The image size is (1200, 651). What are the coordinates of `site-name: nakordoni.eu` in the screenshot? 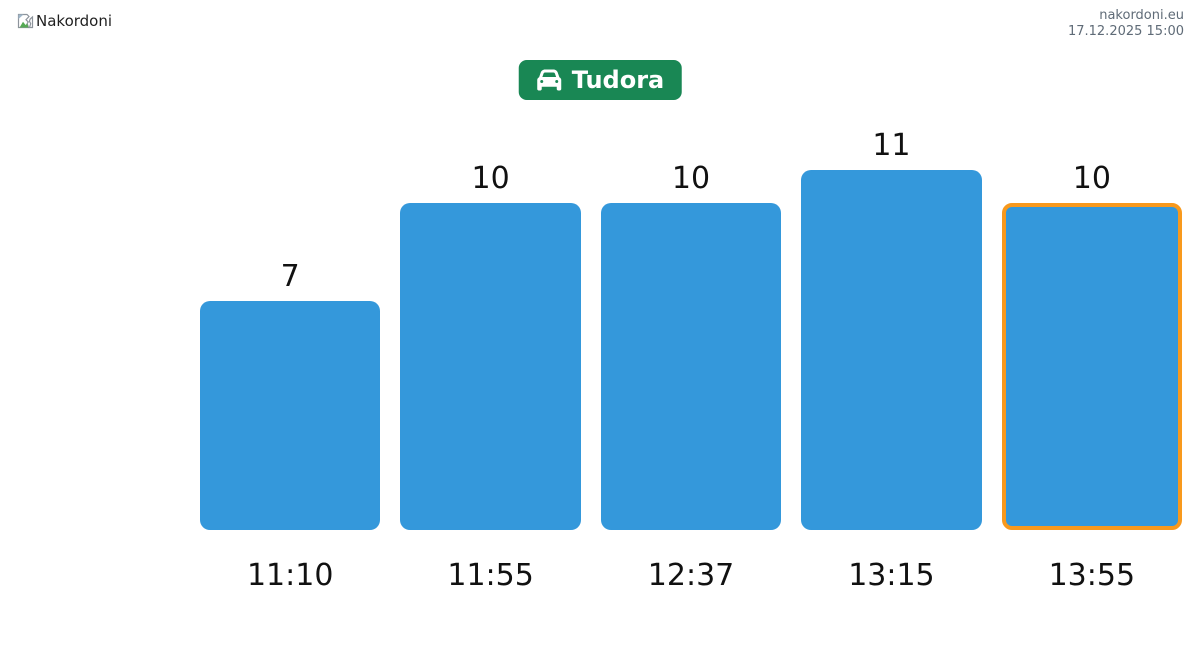 It's located at (1141, 15).